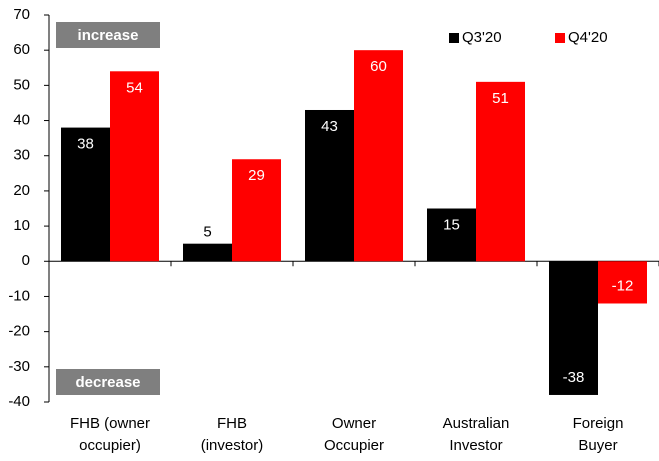 The image size is (659, 461). I want to click on x-tick-label: Australian, so click(476, 423).